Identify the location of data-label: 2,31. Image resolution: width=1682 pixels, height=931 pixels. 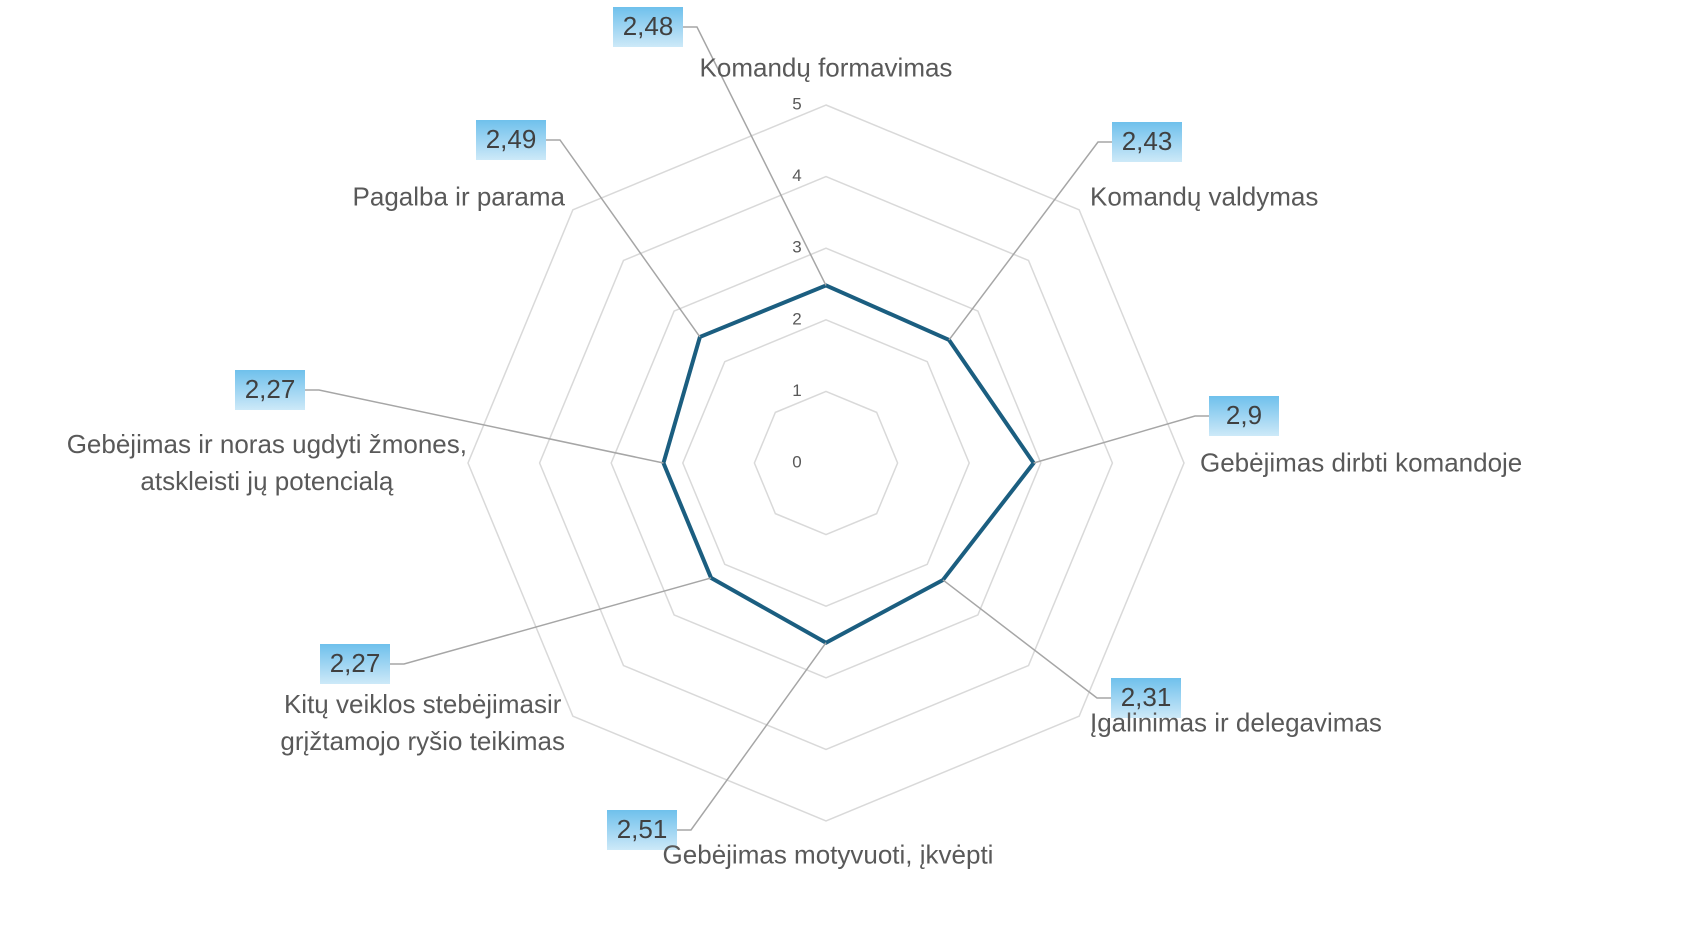
(1146, 697).